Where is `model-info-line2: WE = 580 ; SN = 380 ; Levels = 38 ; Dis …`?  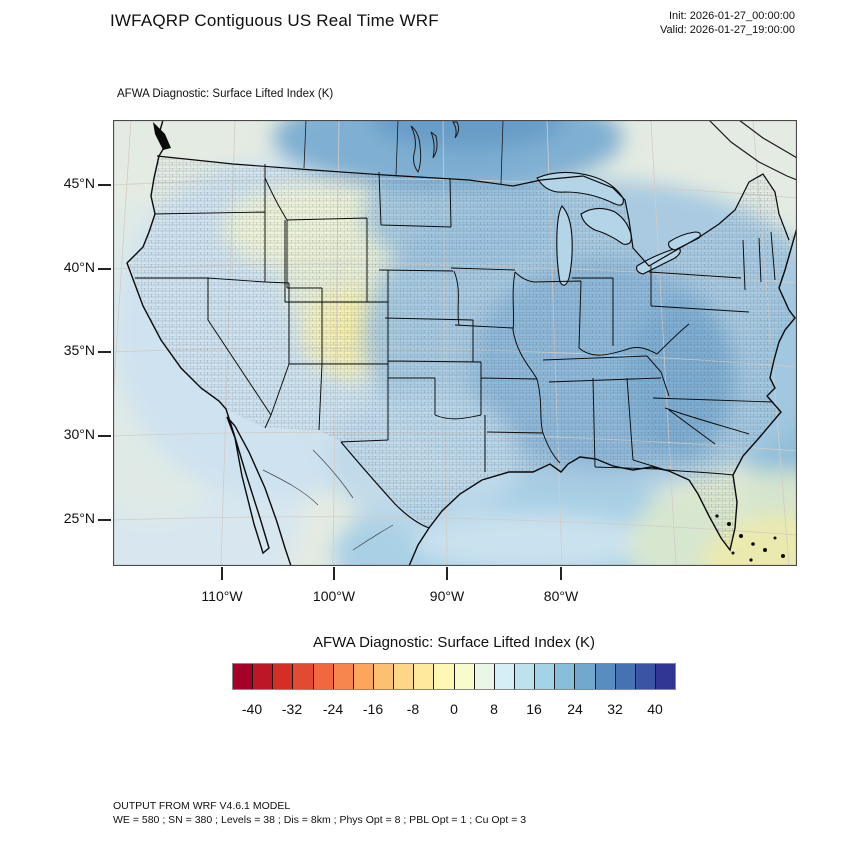
model-info-line2: WE = 580 ; SN = 380 ; Levels = 38 ; Dis … is located at coordinates (320, 819).